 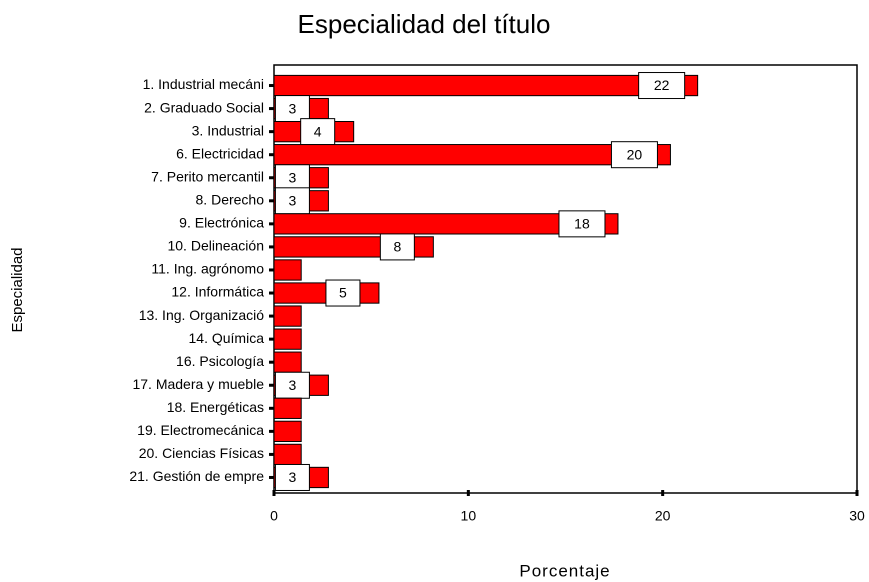 What do you see at coordinates (215, 246) in the screenshot?
I see `y-tick-label: 10. Delineación` at bounding box center [215, 246].